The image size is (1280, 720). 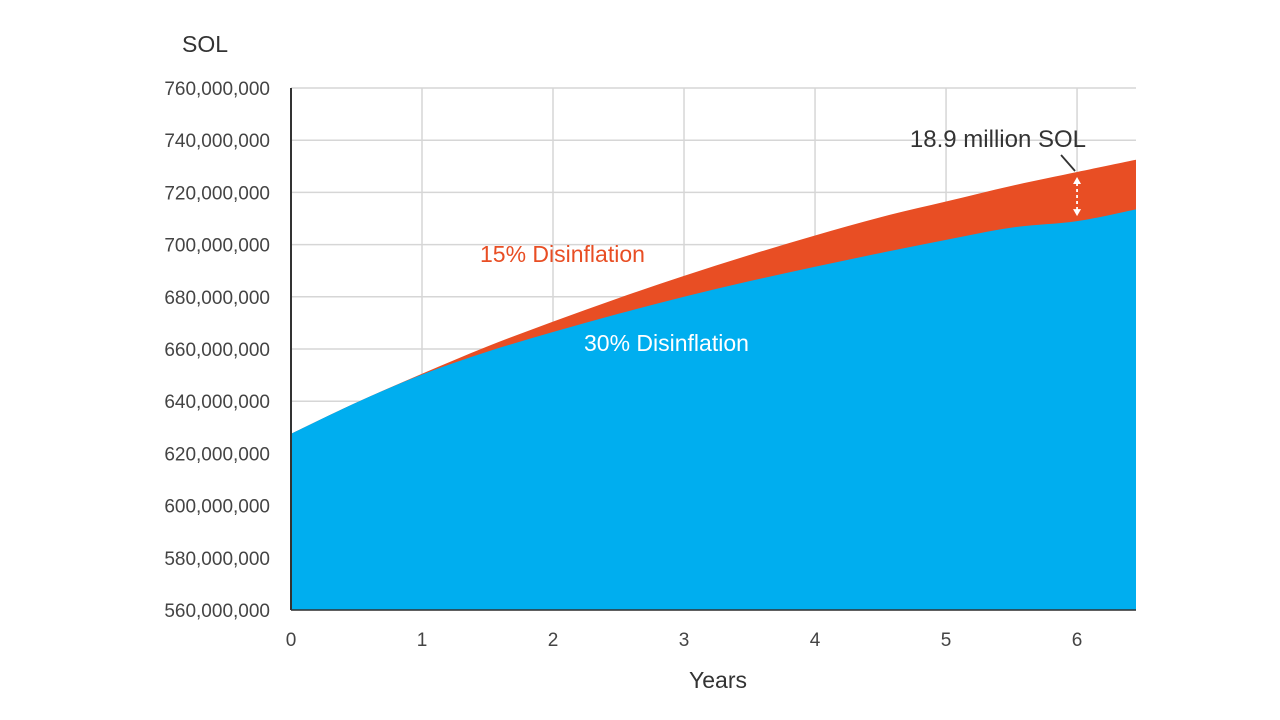 What do you see at coordinates (614, 298) in the screenshot?
I see `series-labels: 15% Disinflation 30% Disinflation` at bounding box center [614, 298].